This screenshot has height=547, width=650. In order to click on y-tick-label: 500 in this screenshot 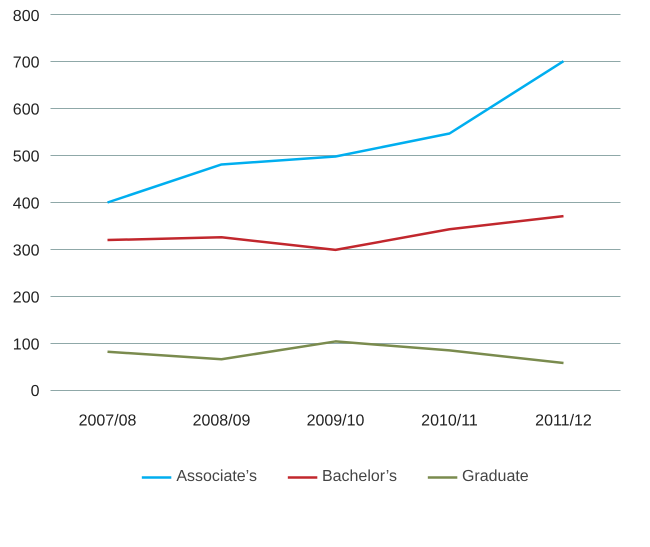, I will do `click(26, 157)`.